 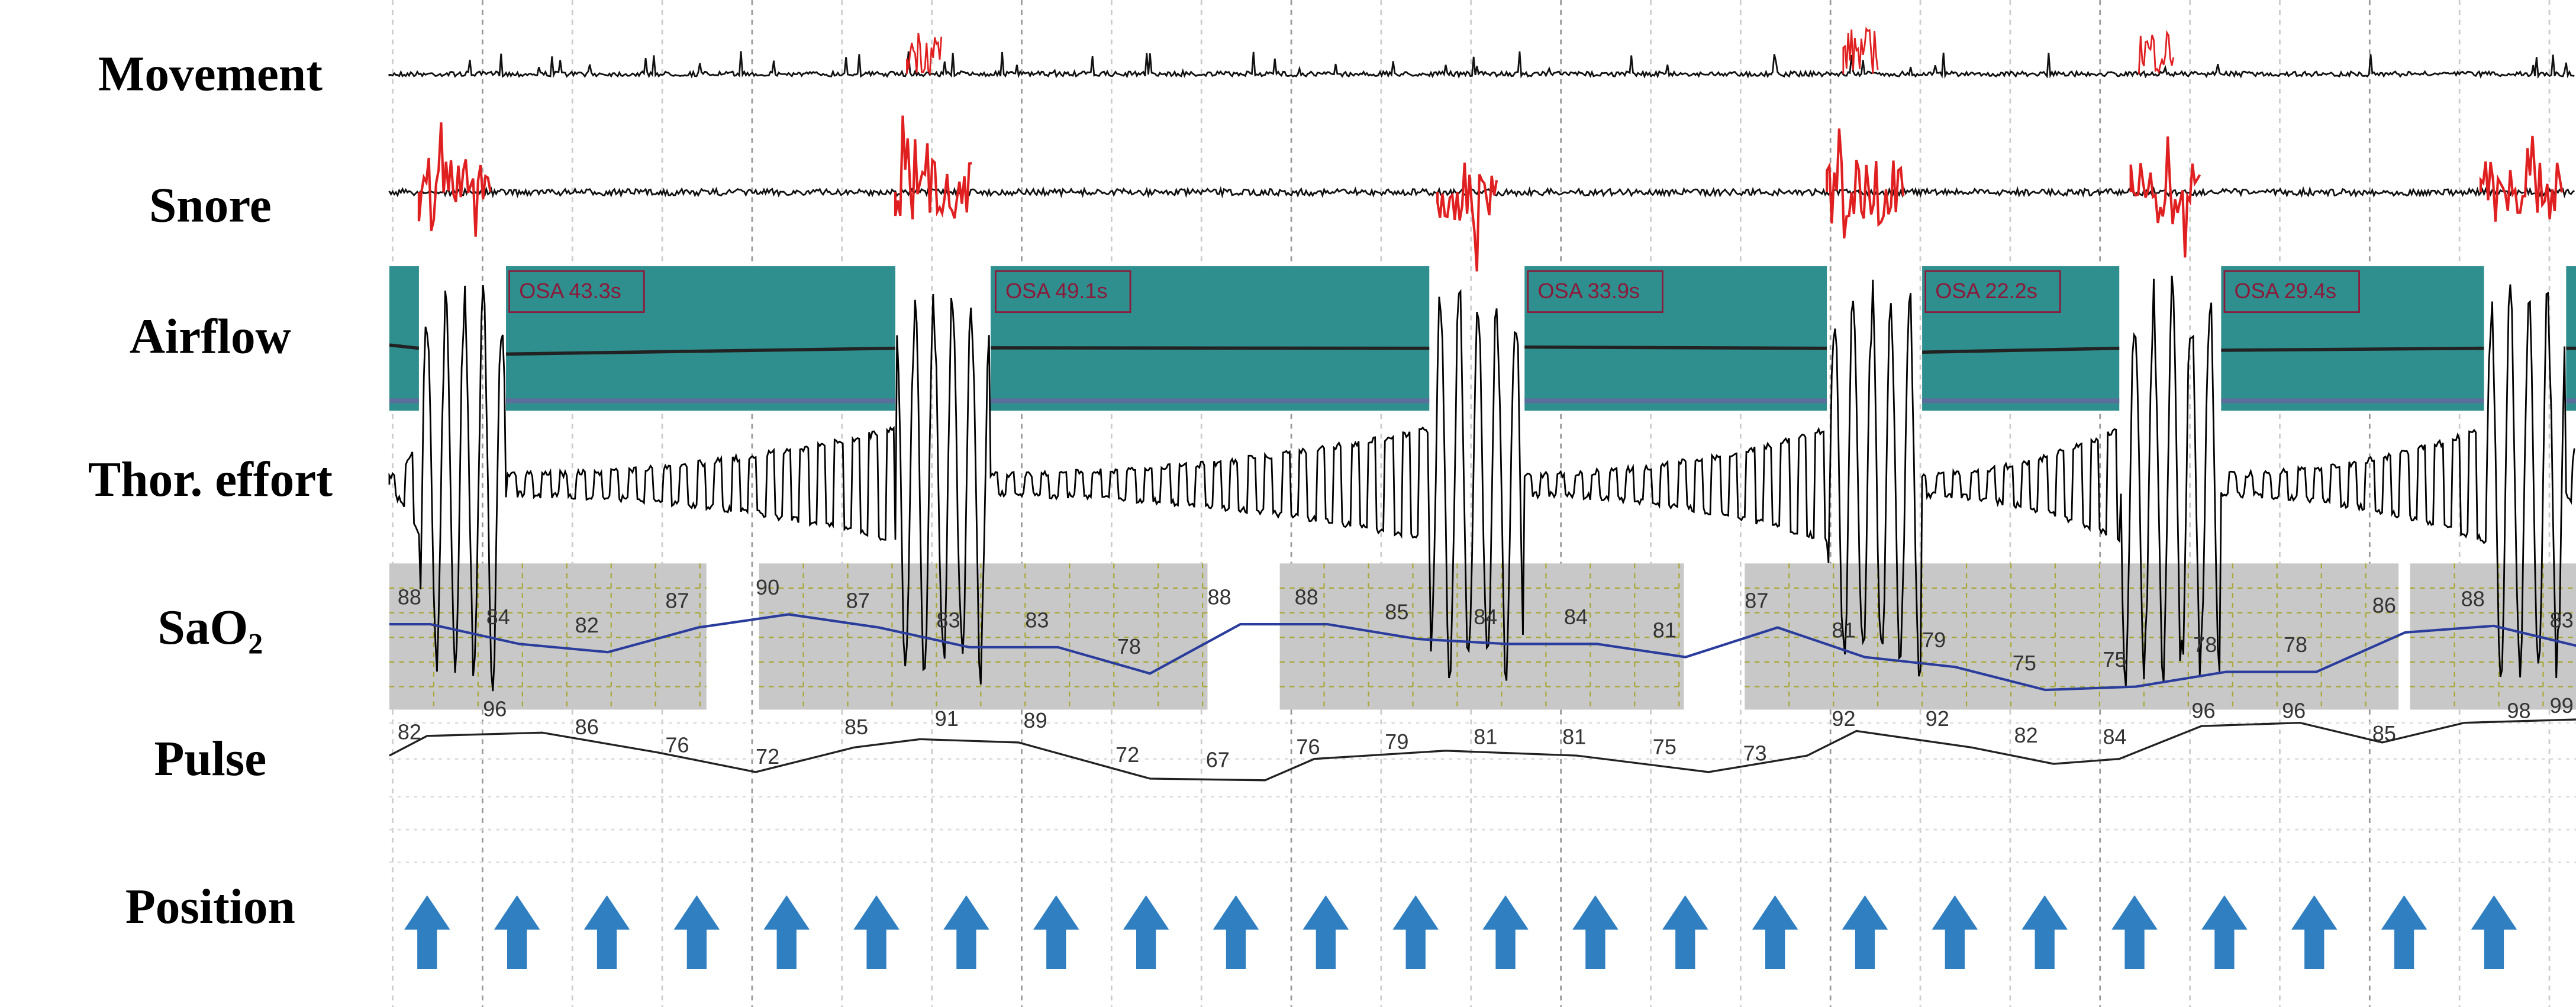 What do you see at coordinates (1934, 640) in the screenshot?
I see `sao2-value: 79` at bounding box center [1934, 640].